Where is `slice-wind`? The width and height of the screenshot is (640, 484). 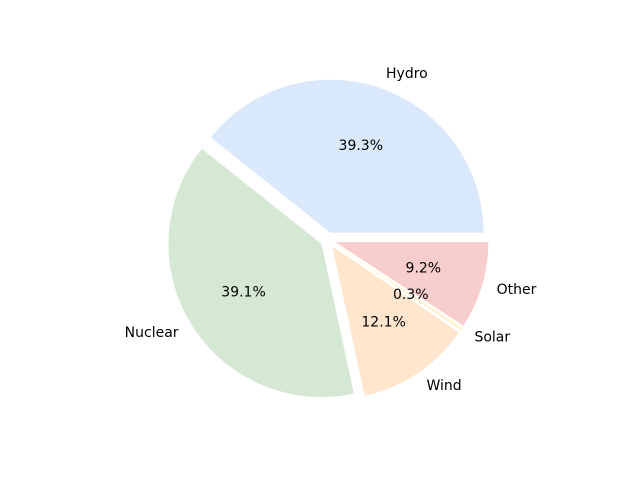
slice-wind is located at coordinates (395, 321).